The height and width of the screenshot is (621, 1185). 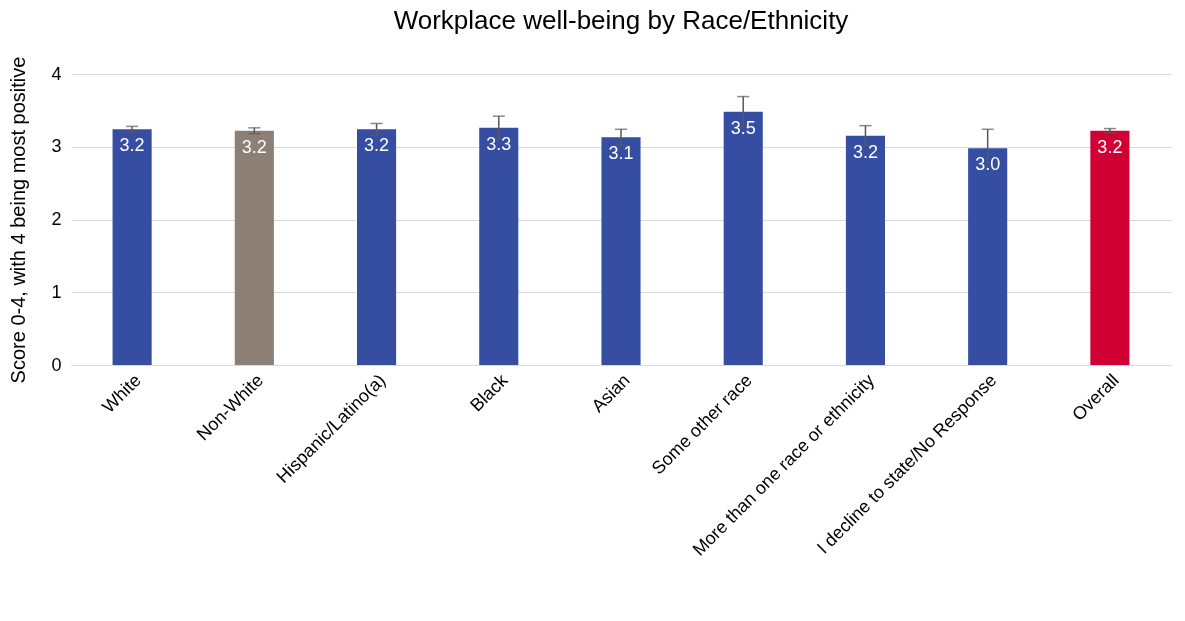 What do you see at coordinates (56, 146) in the screenshot?
I see `y-tick-label: 3` at bounding box center [56, 146].